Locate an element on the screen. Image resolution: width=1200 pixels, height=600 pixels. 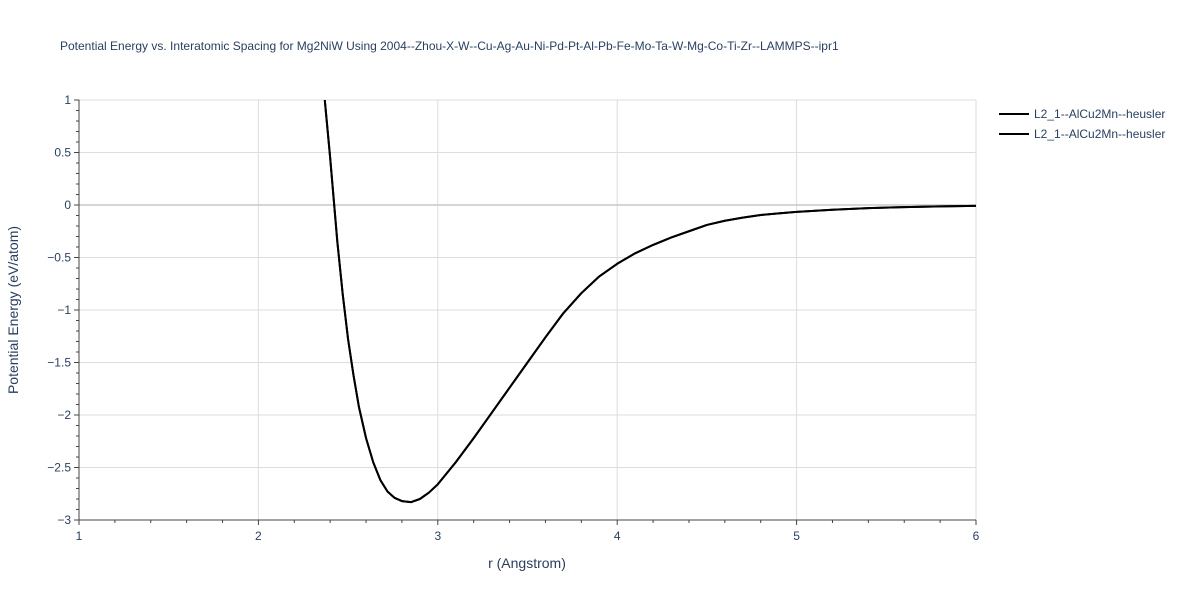
legend-item-2: L2_1--AlCu2Mn--heusler is located at coordinates (1082, 134).